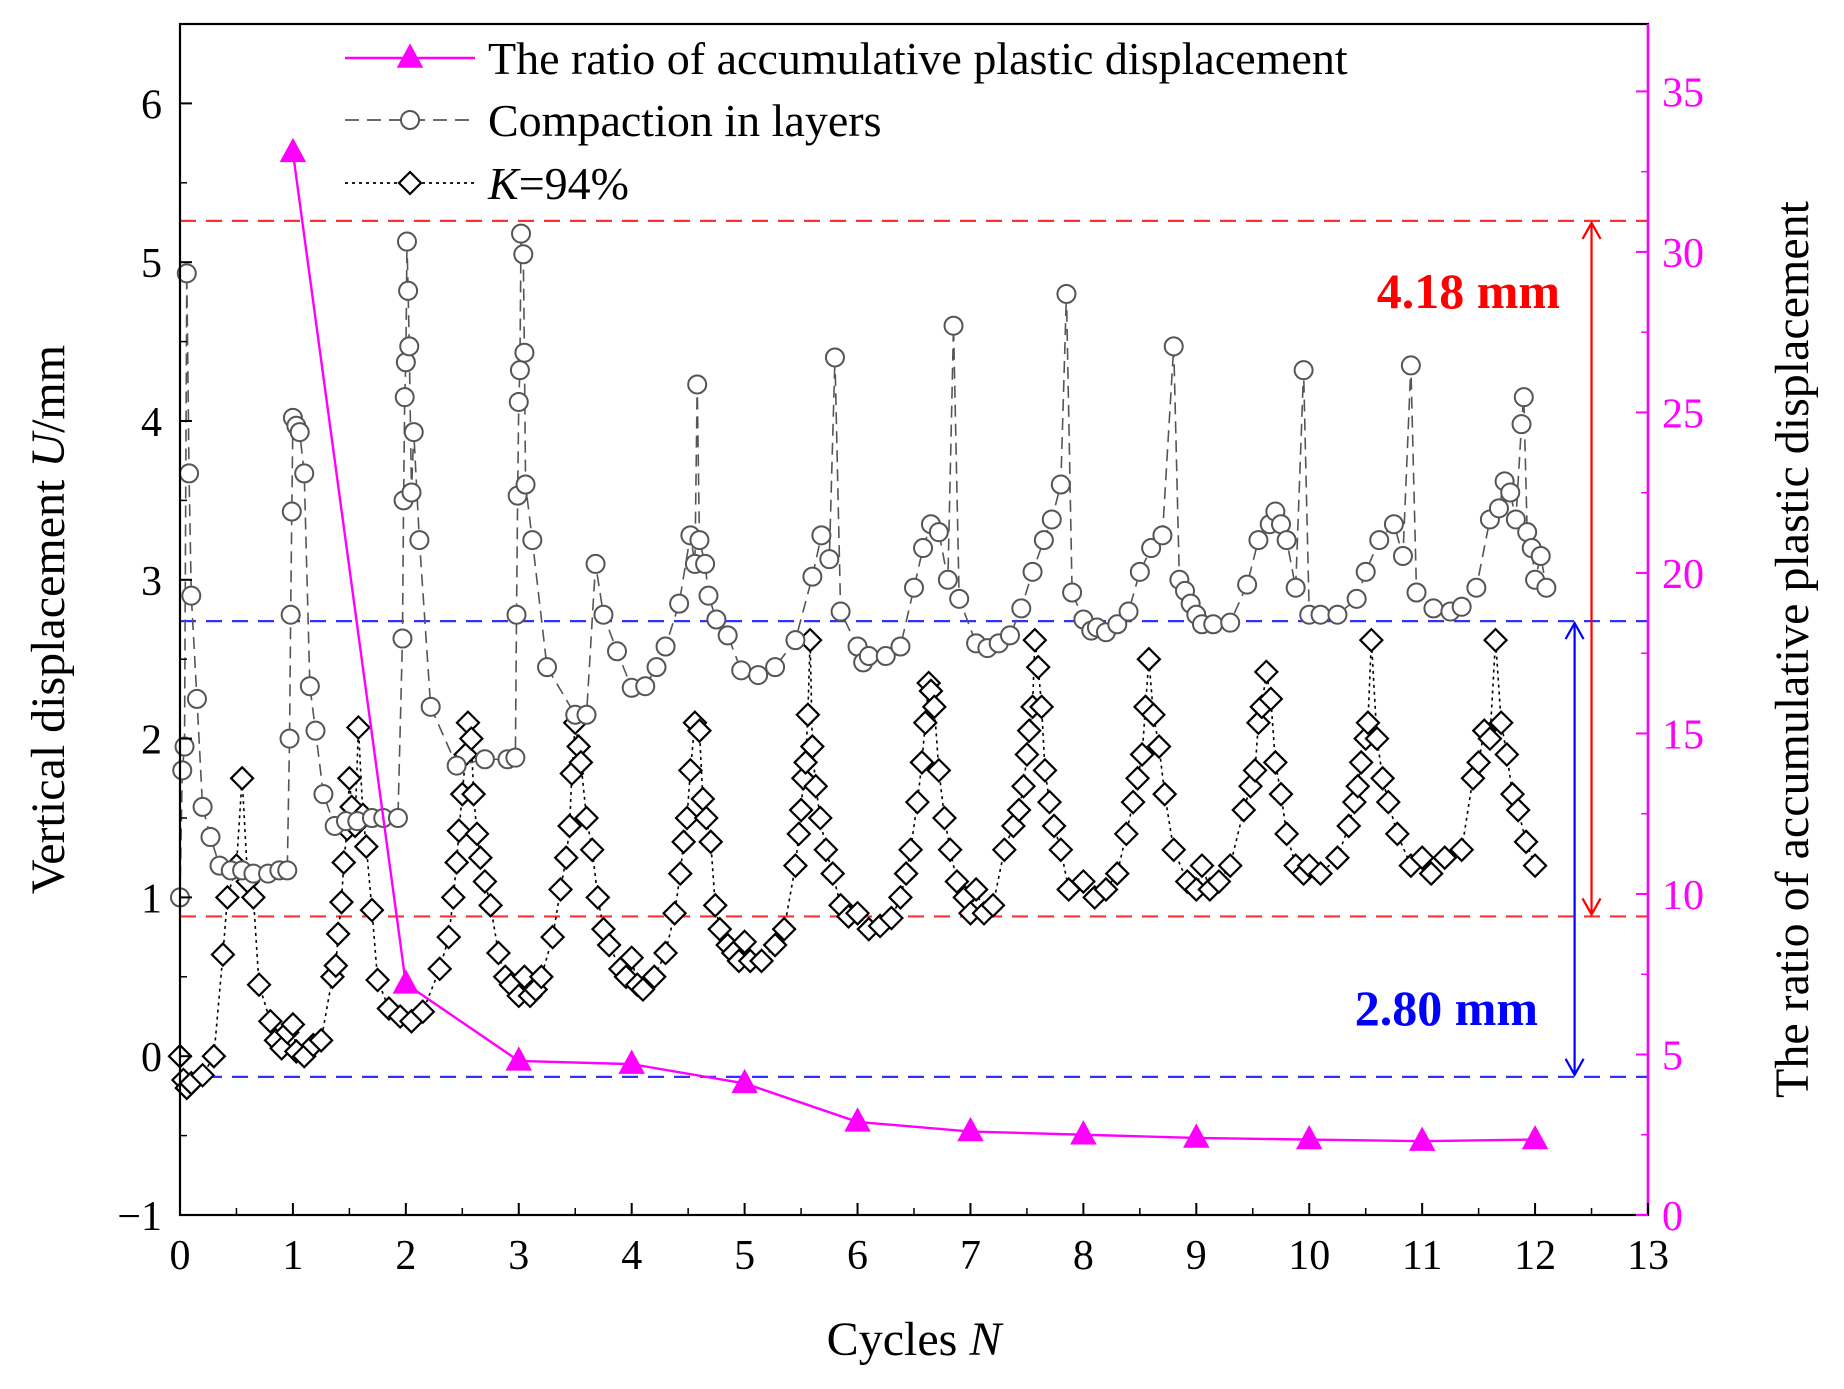 This screenshot has height=1389, width=1844. Describe the element at coordinates (1683, 414) in the screenshot. I see `y-right-tick-label: 25` at that location.